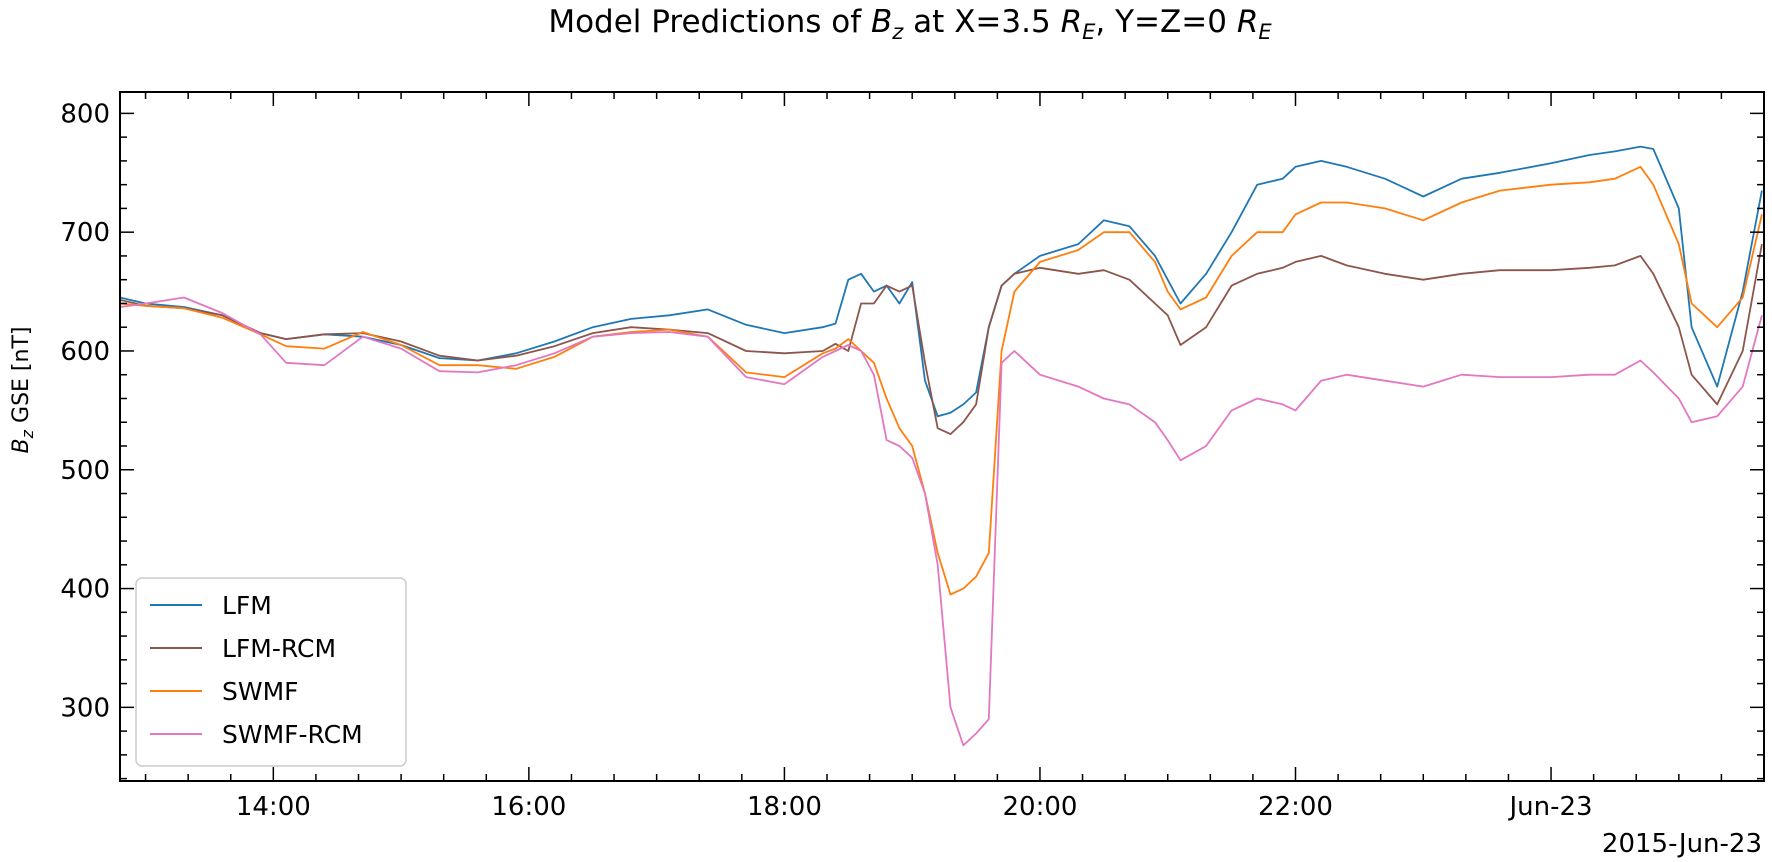 Image resolution: width=1772 pixels, height=862 pixels. I want to click on y-axis-label-text: Bz GSE [nT], so click(23, 390).